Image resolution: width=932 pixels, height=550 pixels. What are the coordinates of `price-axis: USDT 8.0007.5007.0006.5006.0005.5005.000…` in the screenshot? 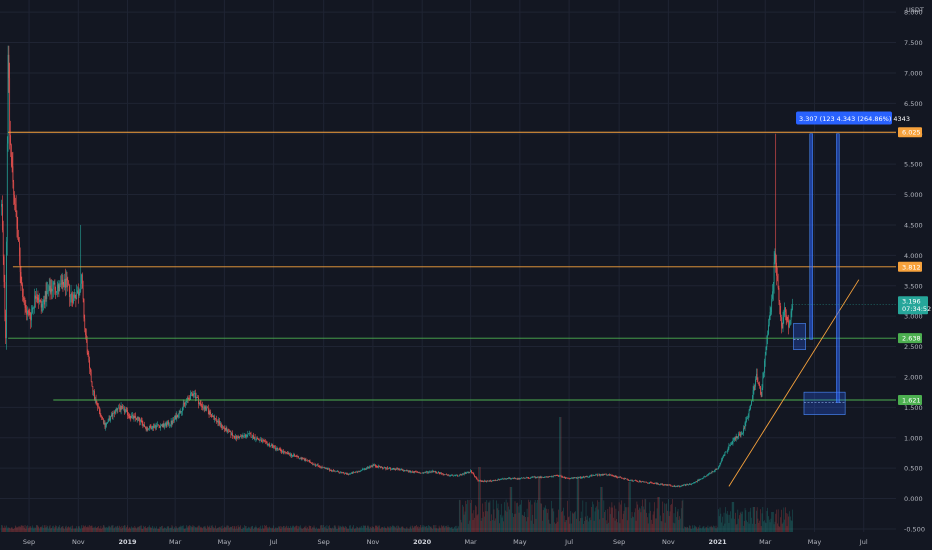 It's located at (914, 269).